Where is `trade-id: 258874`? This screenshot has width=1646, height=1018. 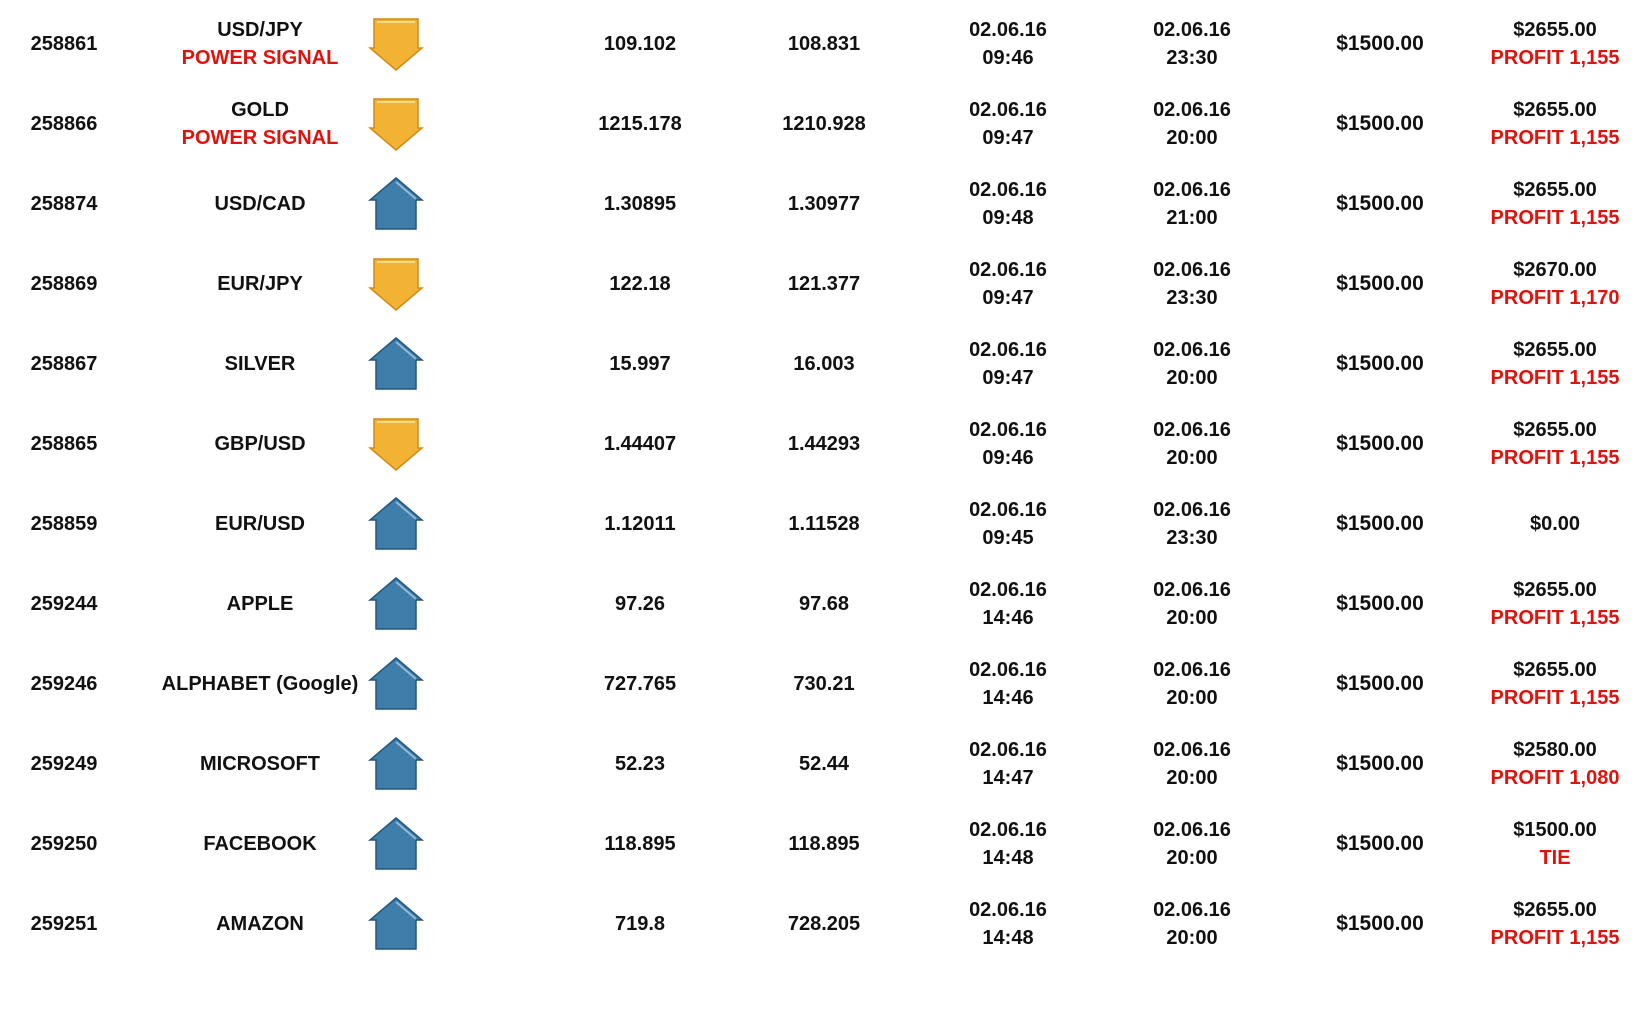
trade-id: 258874 is located at coordinates (64, 204).